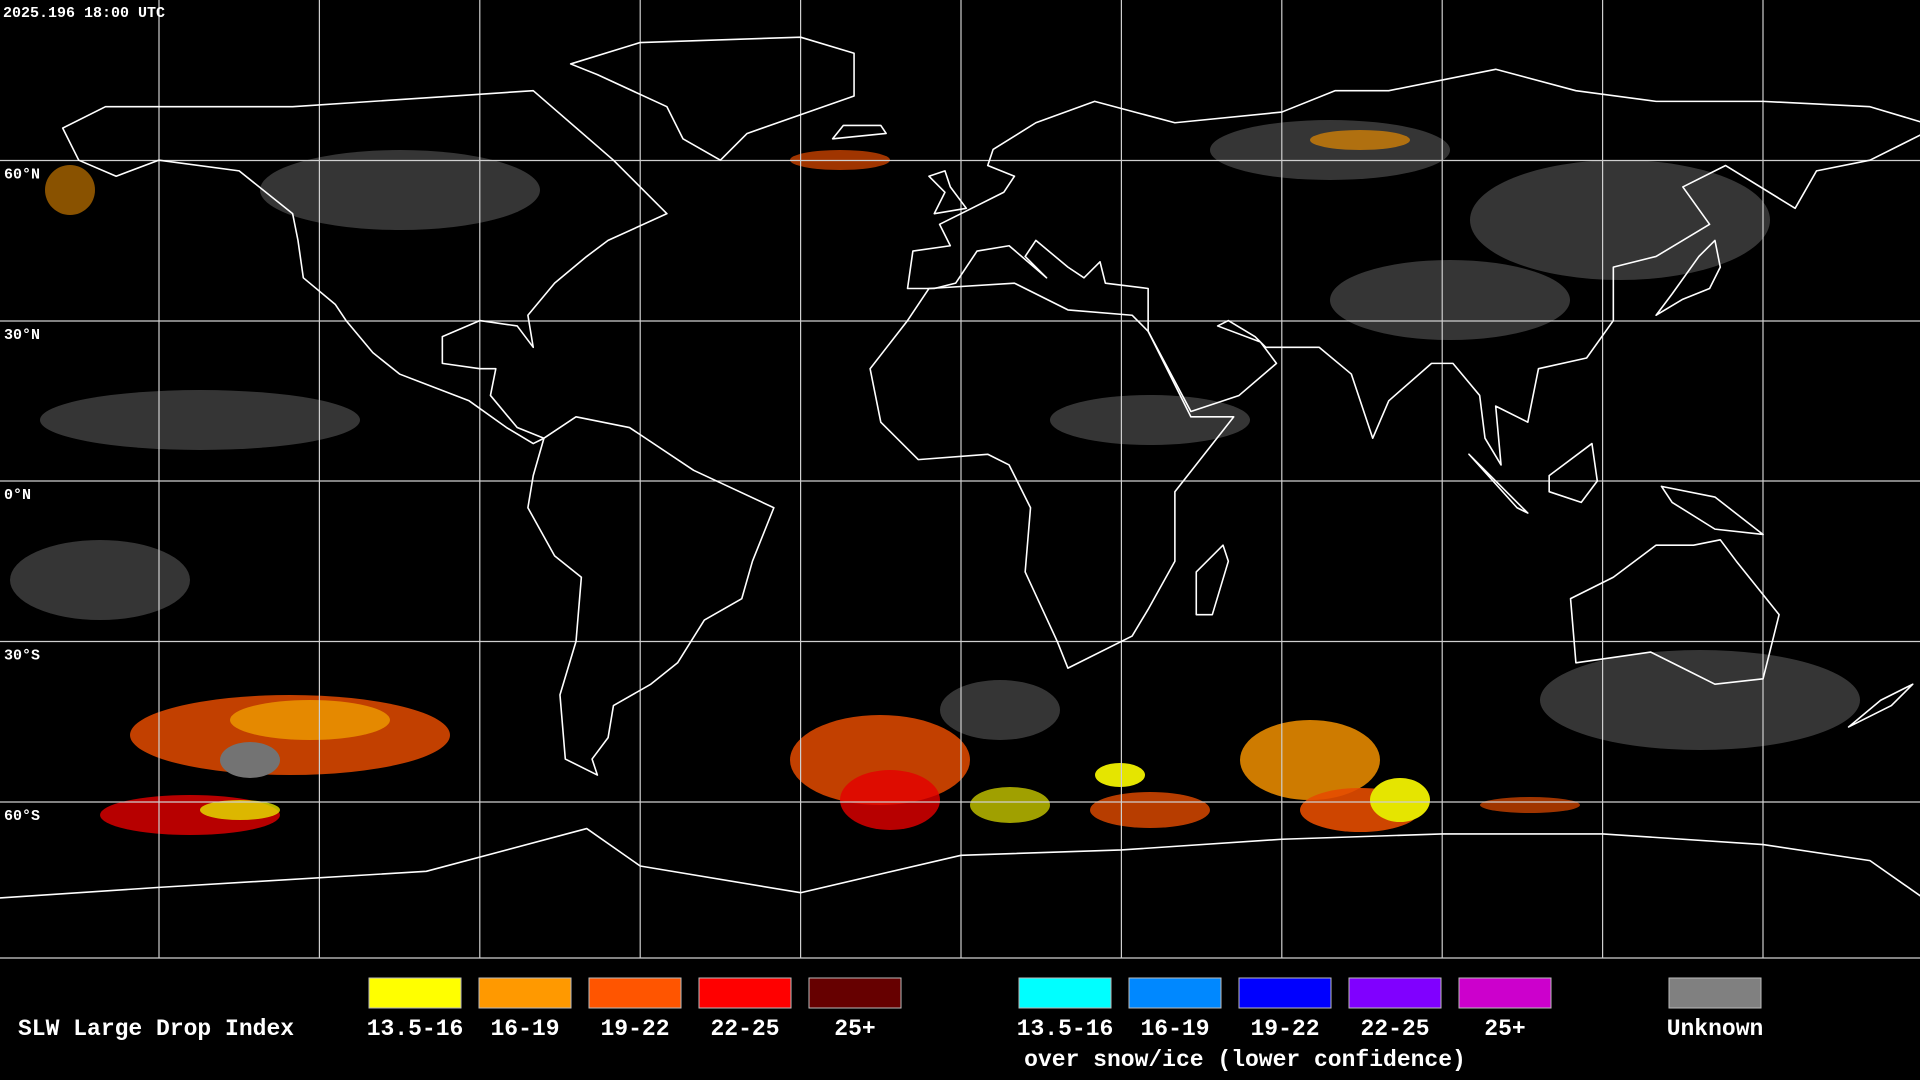 The image size is (1920, 1080). Describe the element at coordinates (17, 495) in the screenshot. I see `latitude-label: 0°N` at that location.